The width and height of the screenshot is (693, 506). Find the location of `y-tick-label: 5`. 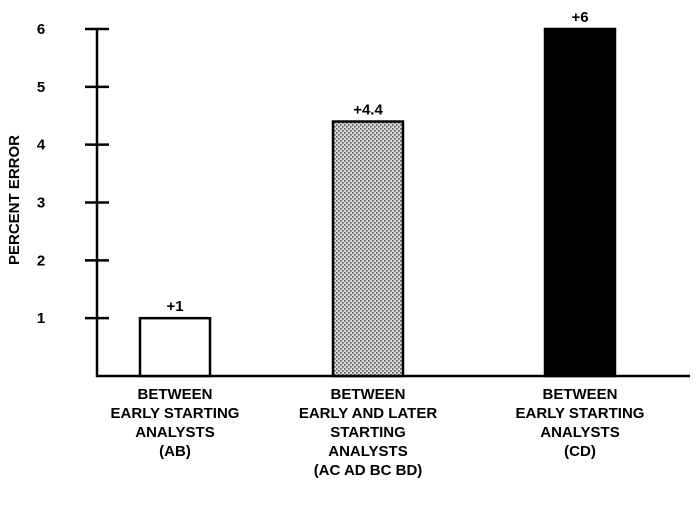

y-tick-label: 5 is located at coordinates (41, 87).